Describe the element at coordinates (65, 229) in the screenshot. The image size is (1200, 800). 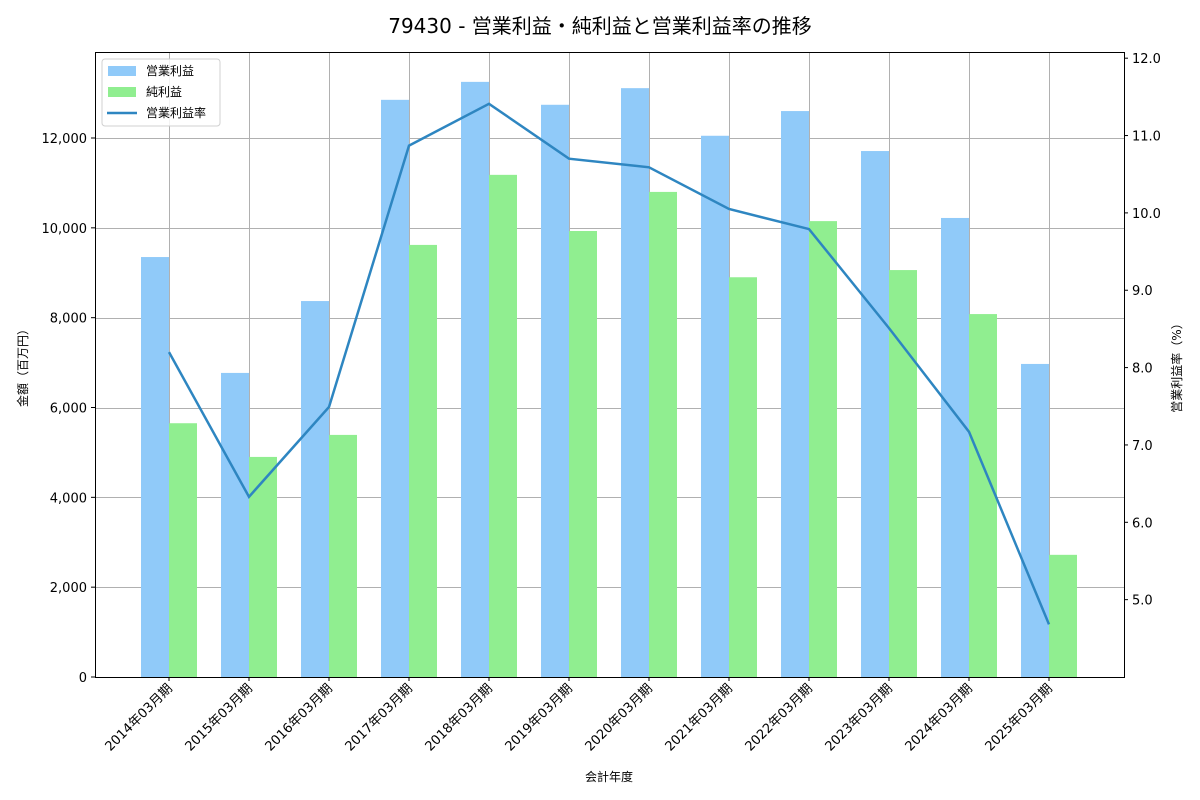
I see `y-tick-label: 10,000` at that location.